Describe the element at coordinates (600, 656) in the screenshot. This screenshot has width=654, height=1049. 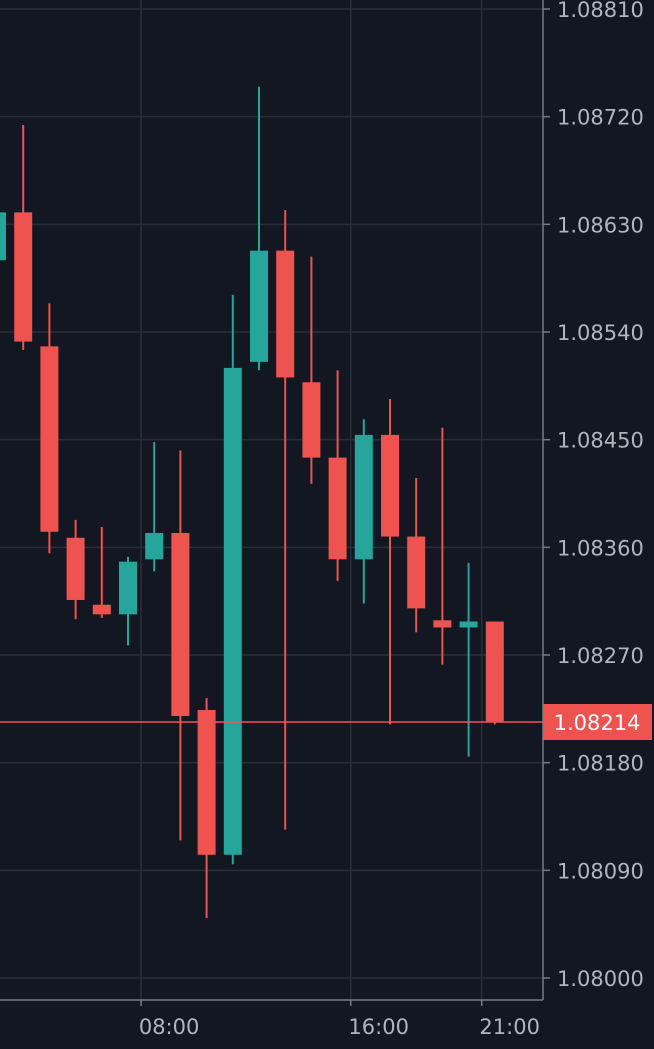
I see `y-tick-label: 1.08270` at that location.